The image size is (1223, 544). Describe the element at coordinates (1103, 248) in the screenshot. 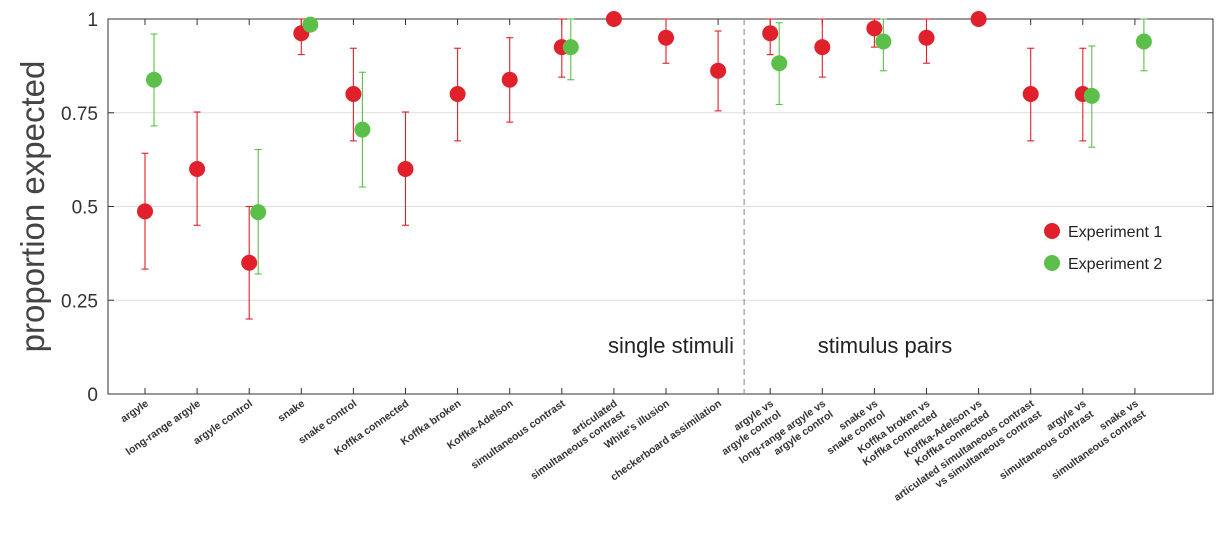

I see `legend: Experiment 1 Experiment 2` at that location.